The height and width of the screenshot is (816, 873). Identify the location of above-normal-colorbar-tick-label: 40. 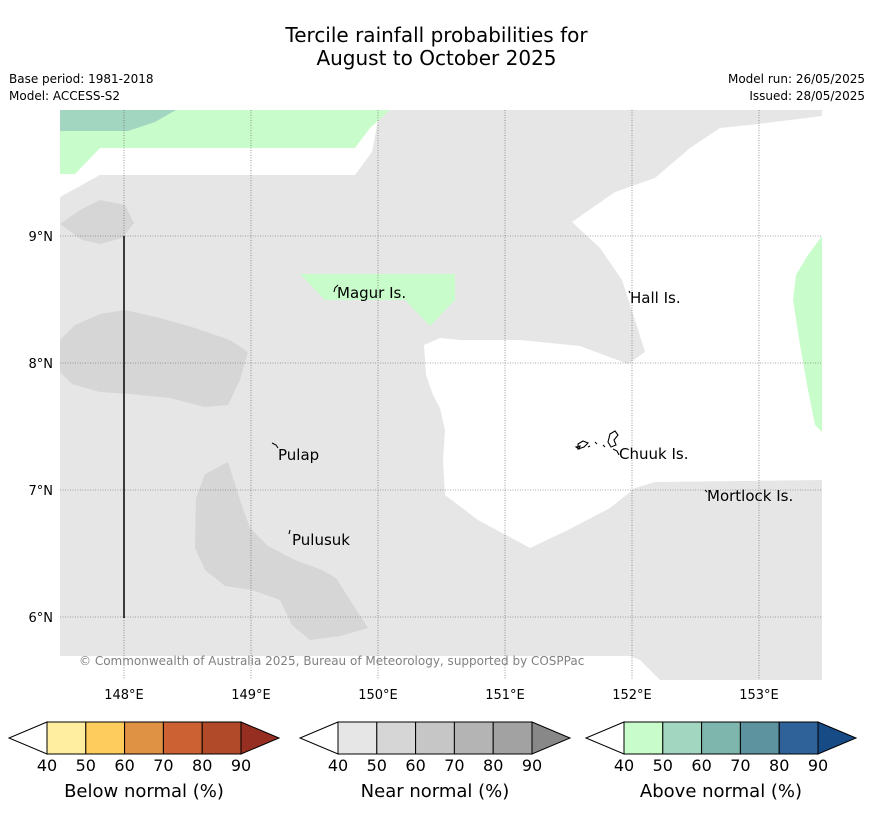
(624, 765).